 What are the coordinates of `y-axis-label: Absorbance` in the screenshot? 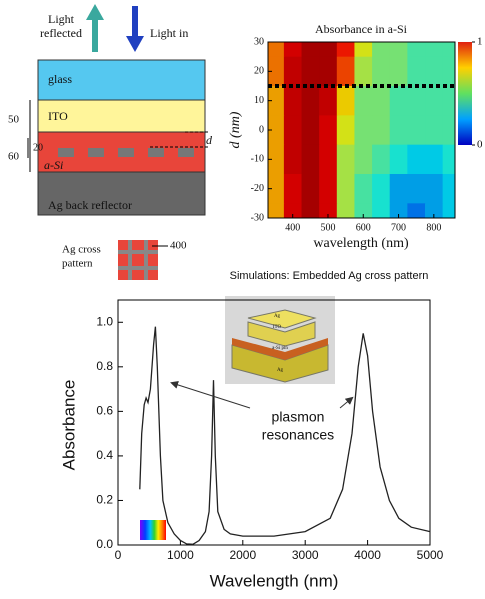 It's located at (68, 425).